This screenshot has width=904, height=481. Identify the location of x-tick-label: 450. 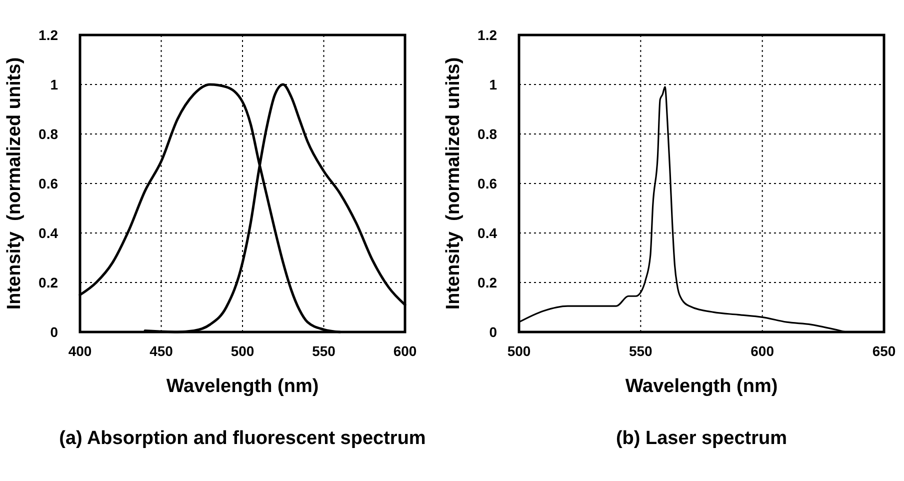
(162, 351).